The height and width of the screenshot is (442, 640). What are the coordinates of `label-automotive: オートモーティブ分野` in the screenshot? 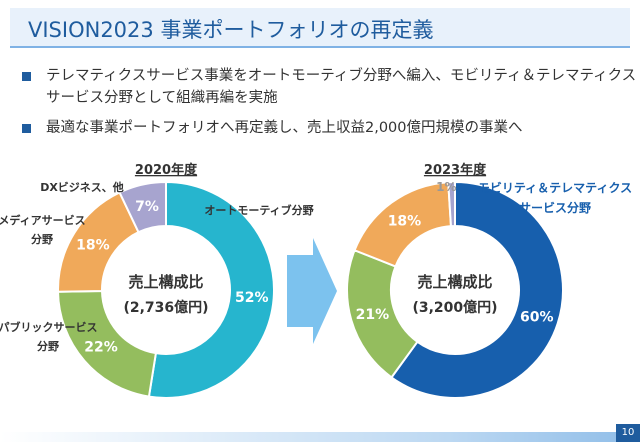 It's located at (258, 210).